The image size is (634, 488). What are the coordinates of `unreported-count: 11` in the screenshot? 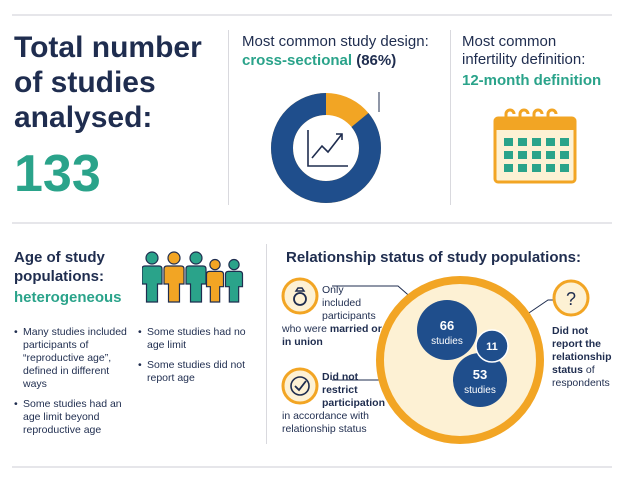 It's located at (492, 347).